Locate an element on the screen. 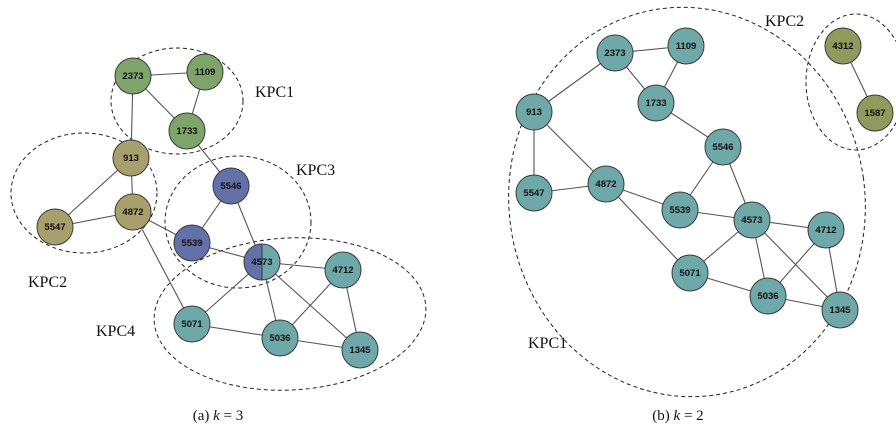 This screenshot has width=896, height=434. left-node-5546: 5546 is located at coordinates (231, 186).